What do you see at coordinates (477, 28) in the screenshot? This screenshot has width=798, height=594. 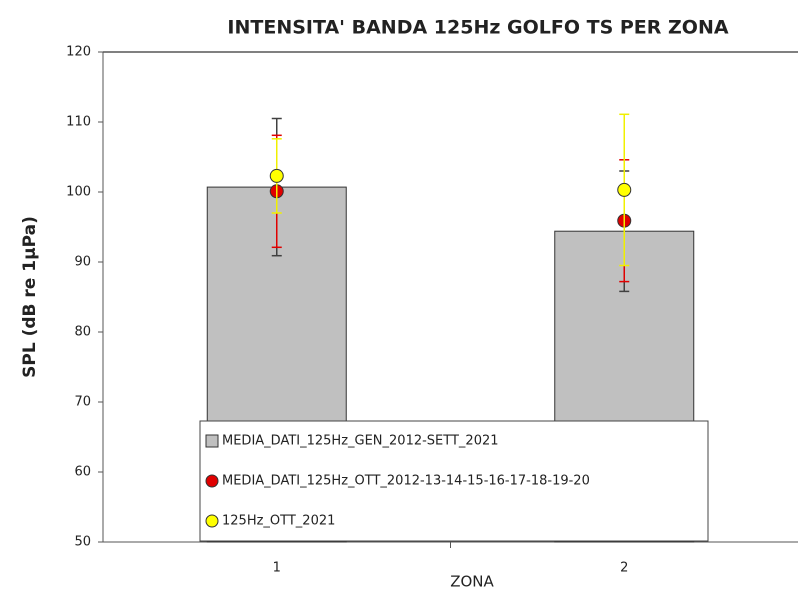 I see `chart-title: INTENSITA' BANDA 125Hz GOLFO TS PER ZONA` at bounding box center [477, 28].